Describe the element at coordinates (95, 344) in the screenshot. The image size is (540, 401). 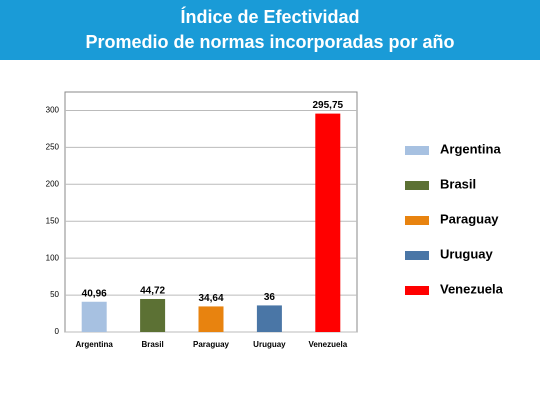
I see `x-tick-label: Argentina` at that location.